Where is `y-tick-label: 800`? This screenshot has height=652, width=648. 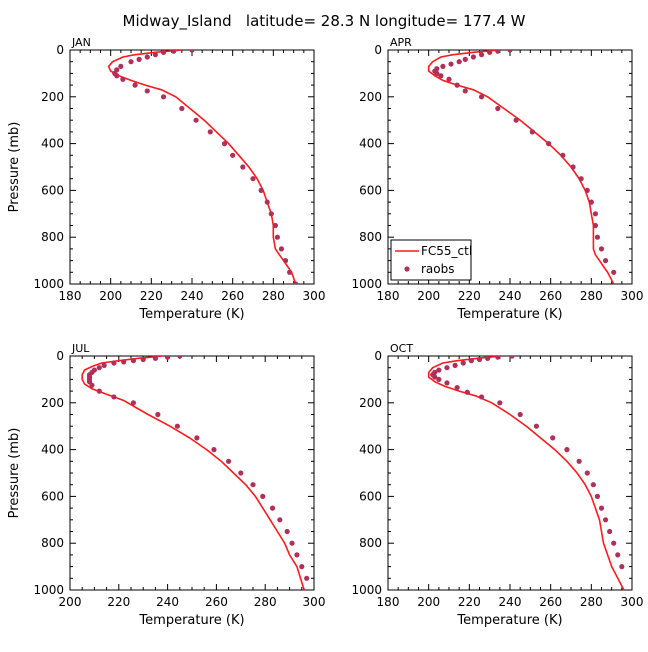 y-tick-label: 800 is located at coordinates (370, 543).